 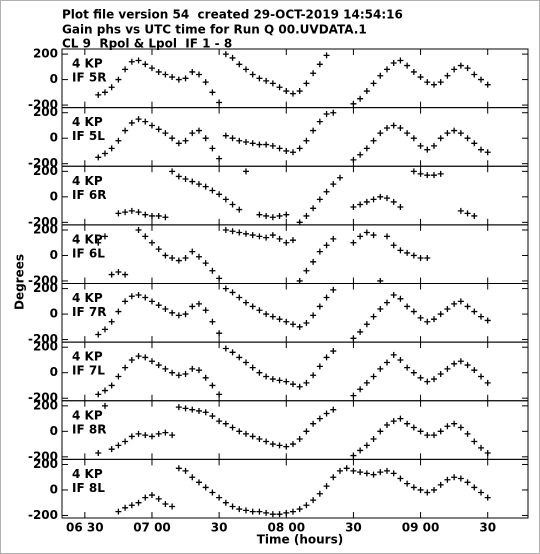 I want to click on header-line: CL 9 Rpol & Lpol IF 1 - 8, so click(x=147, y=44).